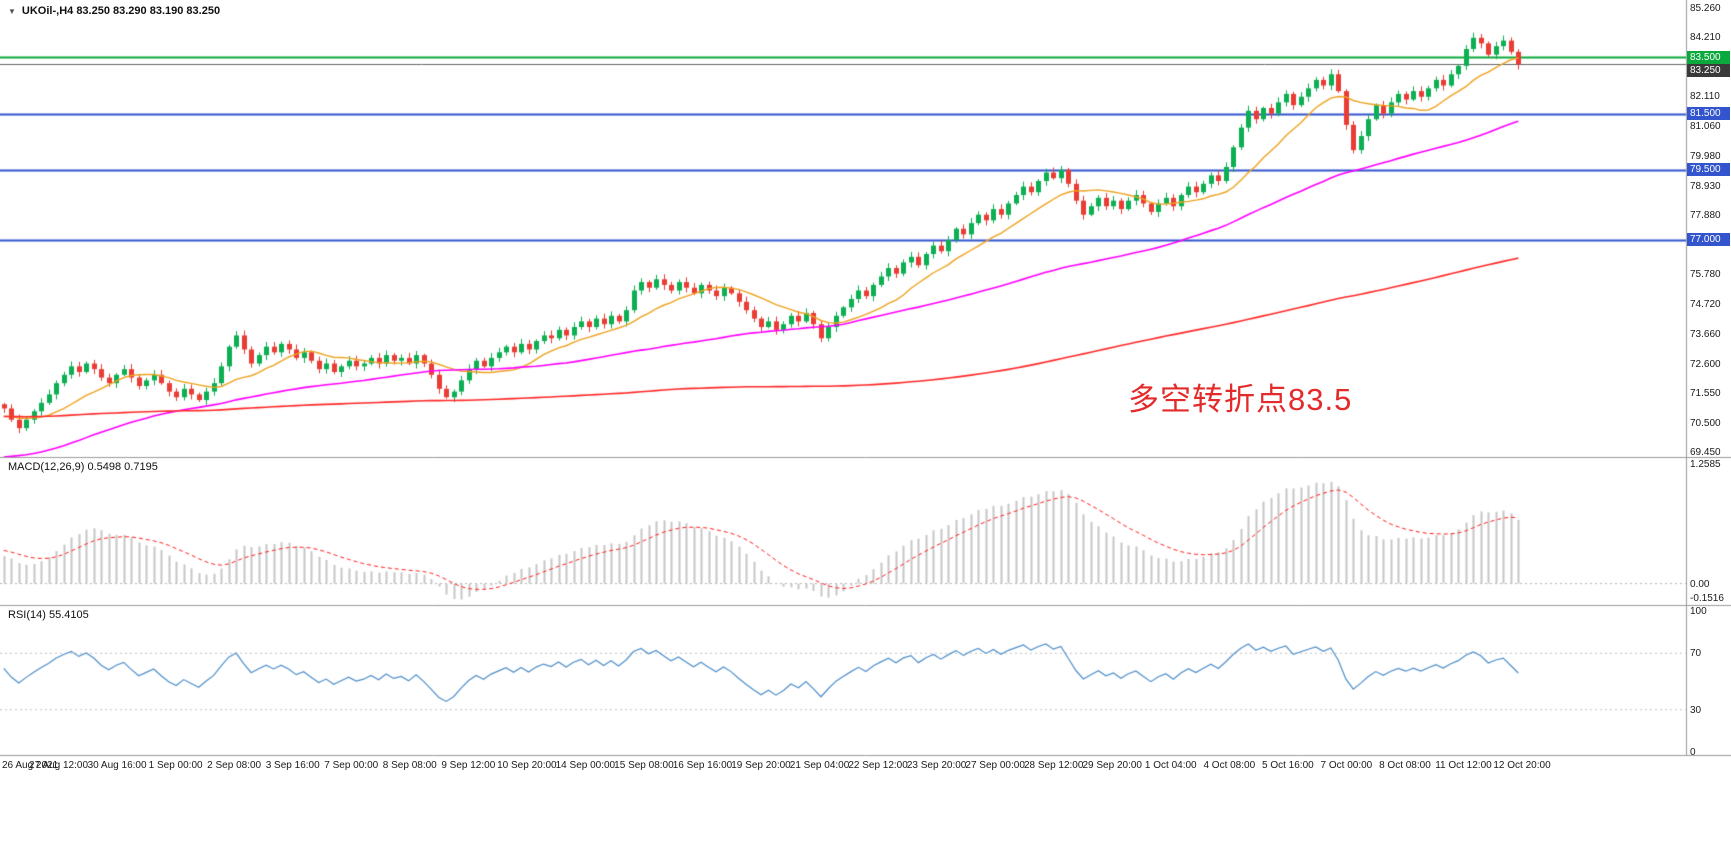 The height and width of the screenshot is (841, 1731). What do you see at coordinates (48, 615) in the screenshot?
I see `rsi-indicator-label: RSI(14) 55.4105` at bounding box center [48, 615].